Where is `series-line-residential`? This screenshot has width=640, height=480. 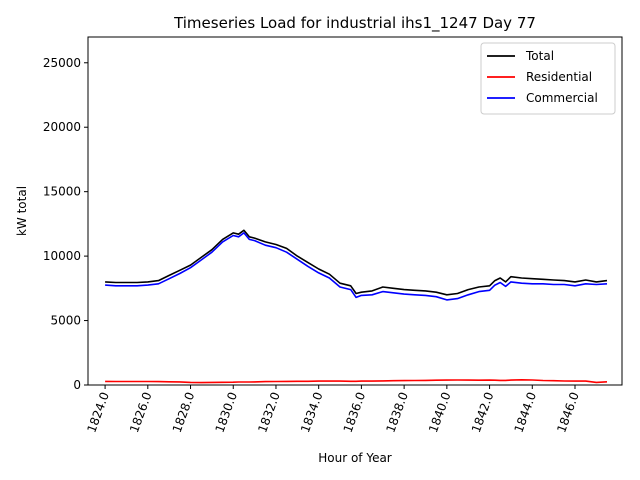 series-line-residential is located at coordinates (356, 381).